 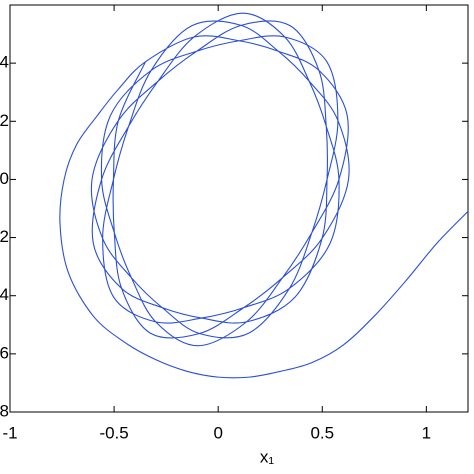 I want to click on y-tick-label: 0, so click(x=4, y=178).